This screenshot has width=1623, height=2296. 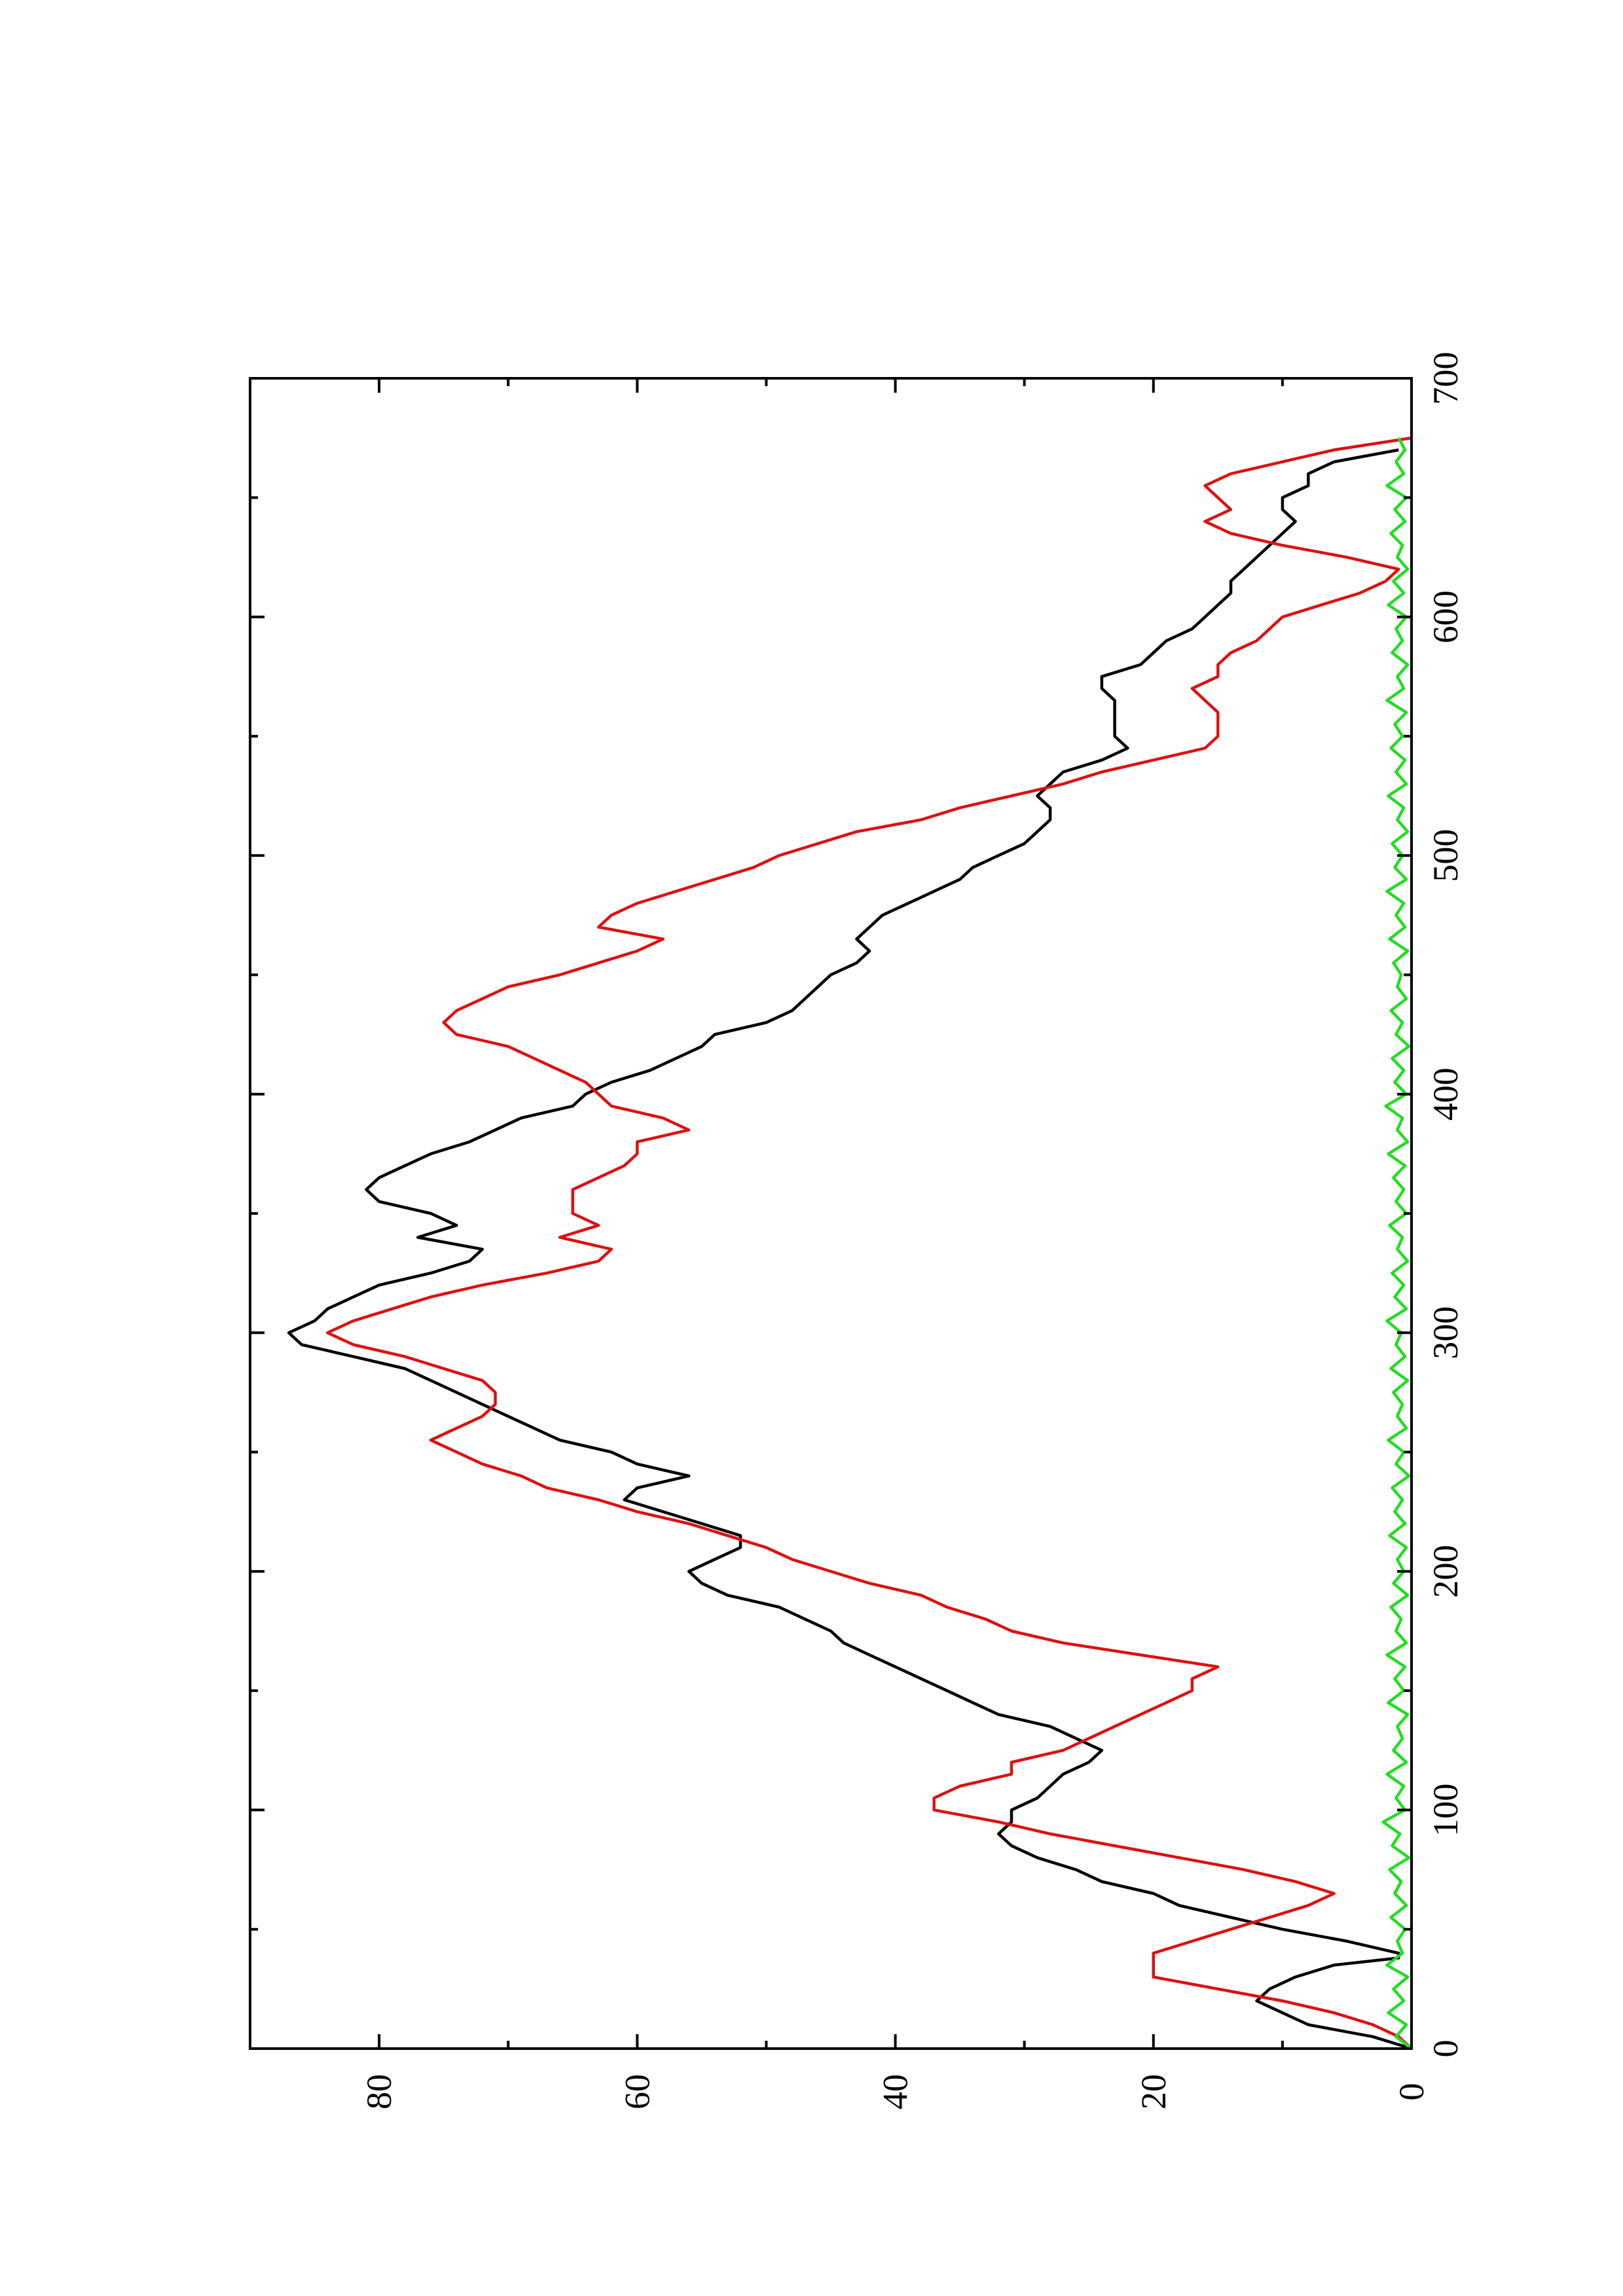 What do you see at coordinates (1445, 1572) in the screenshot?
I see `x-tick-label: 200` at bounding box center [1445, 1572].